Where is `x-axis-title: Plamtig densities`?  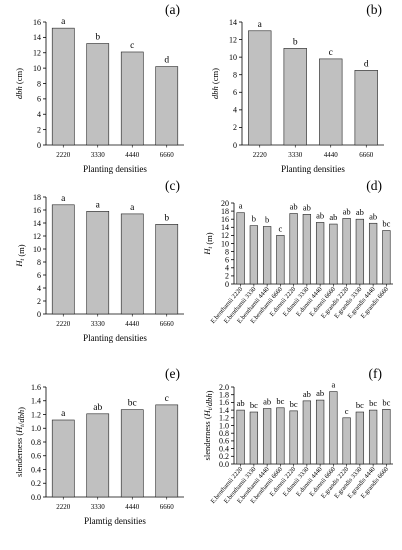
x-axis-title: Plamtig densities is located at coordinates (115, 521).